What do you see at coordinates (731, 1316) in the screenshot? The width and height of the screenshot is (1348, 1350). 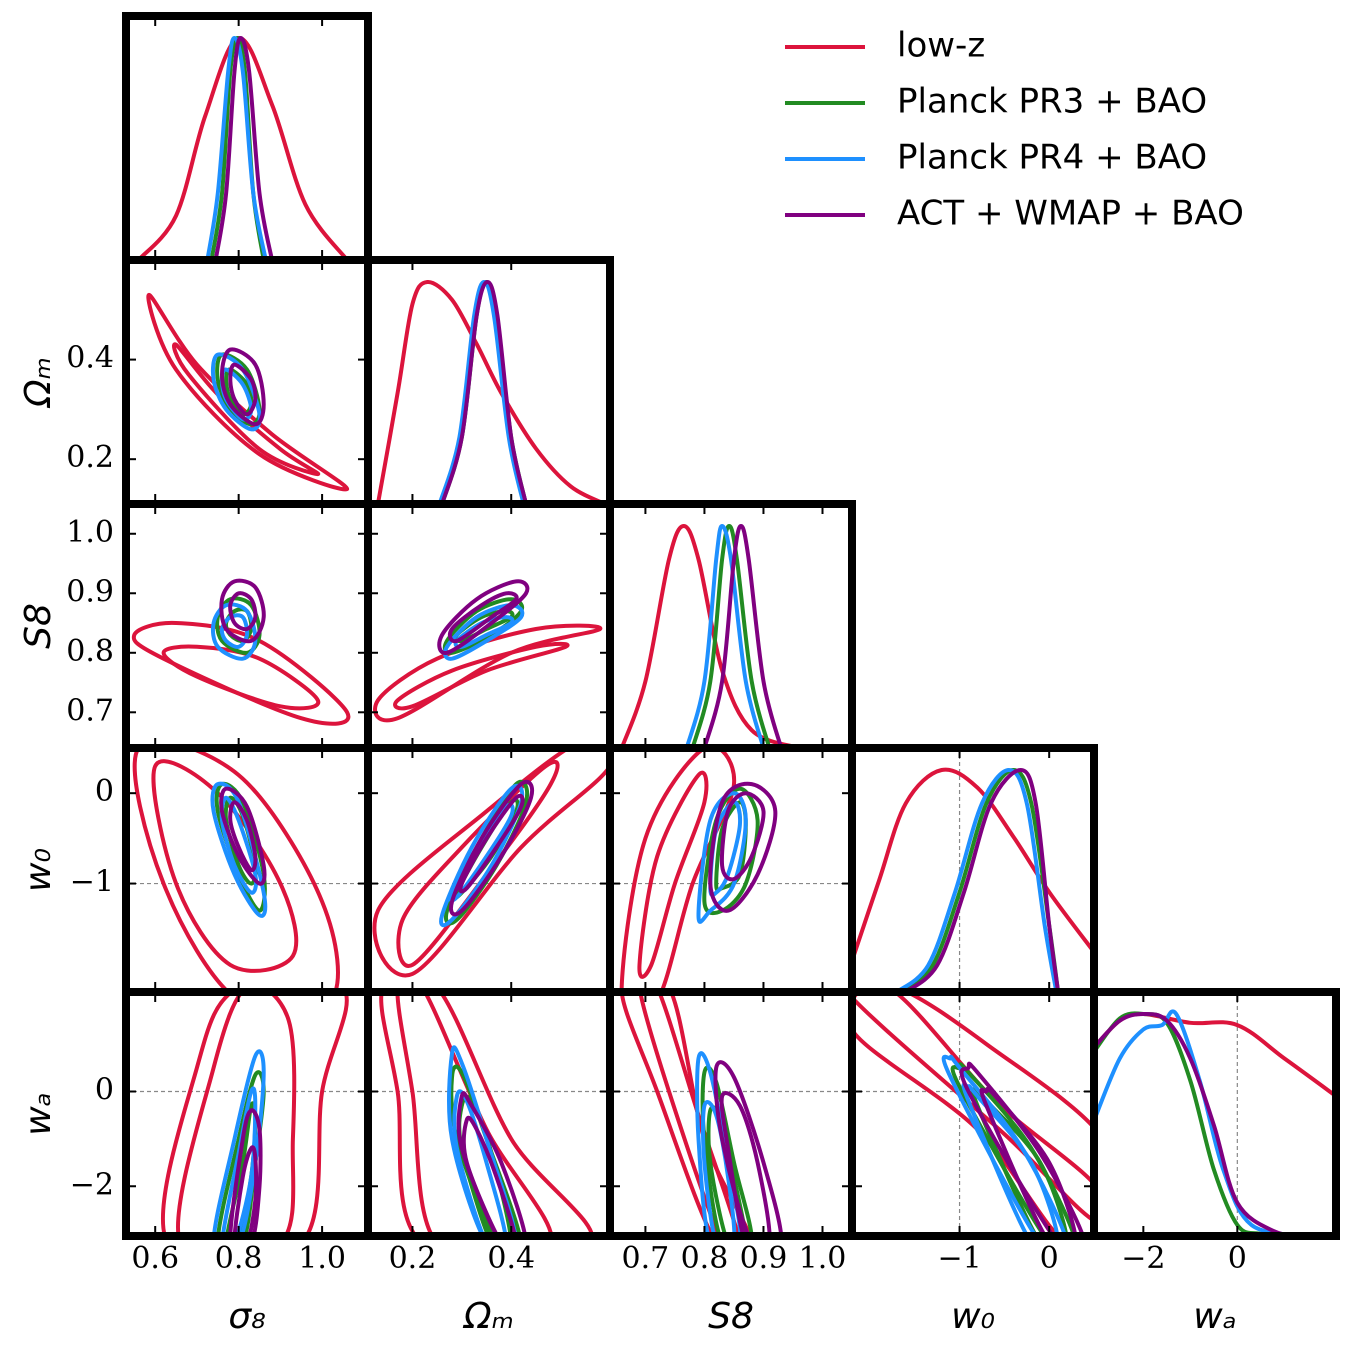 I see `x-axis-label: S8` at bounding box center [731, 1316].